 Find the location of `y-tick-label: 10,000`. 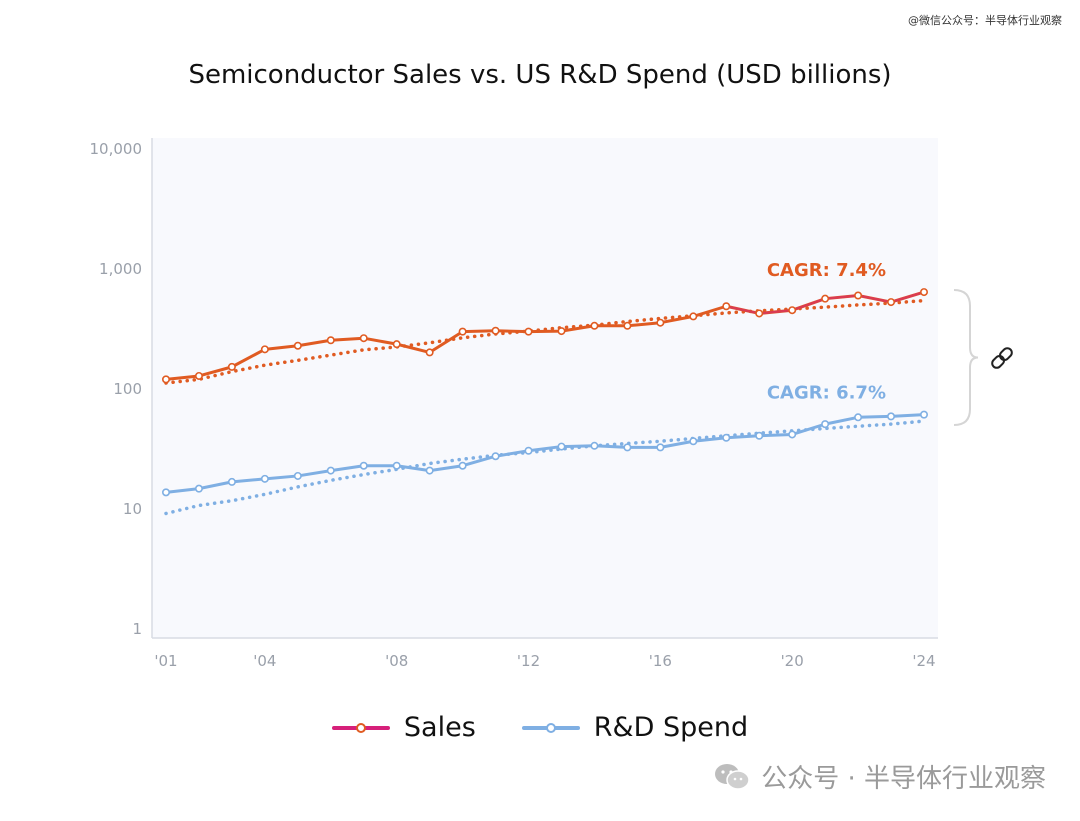

y-tick-label: 10,000 is located at coordinates (116, 149).